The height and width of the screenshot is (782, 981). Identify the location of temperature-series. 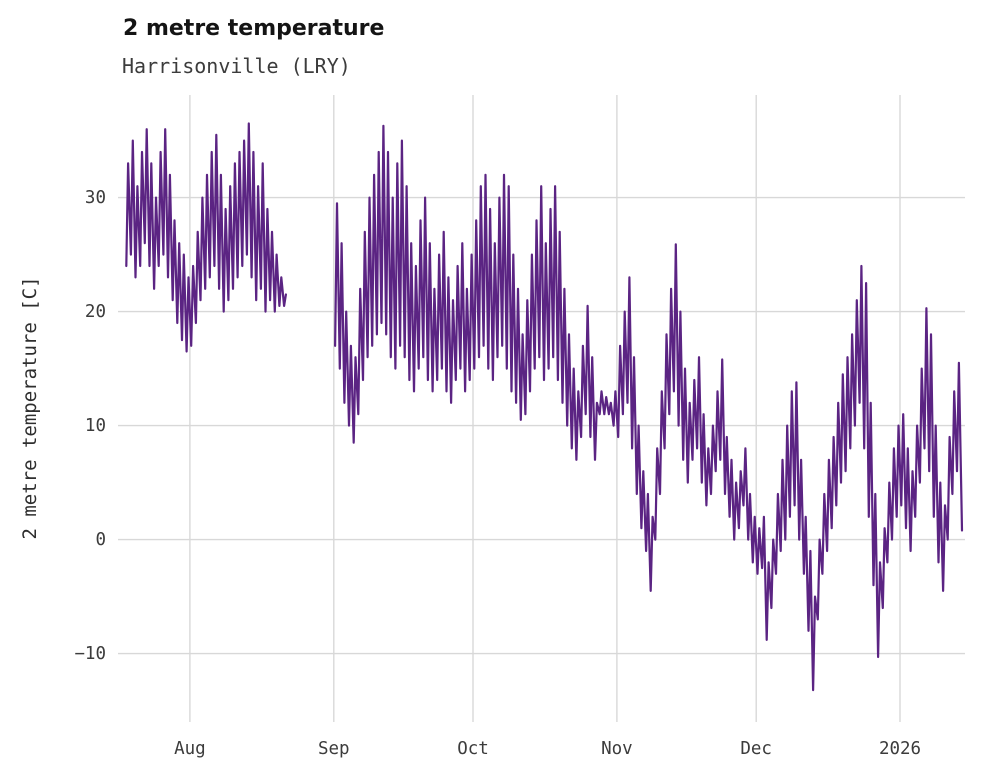
(206, 237).